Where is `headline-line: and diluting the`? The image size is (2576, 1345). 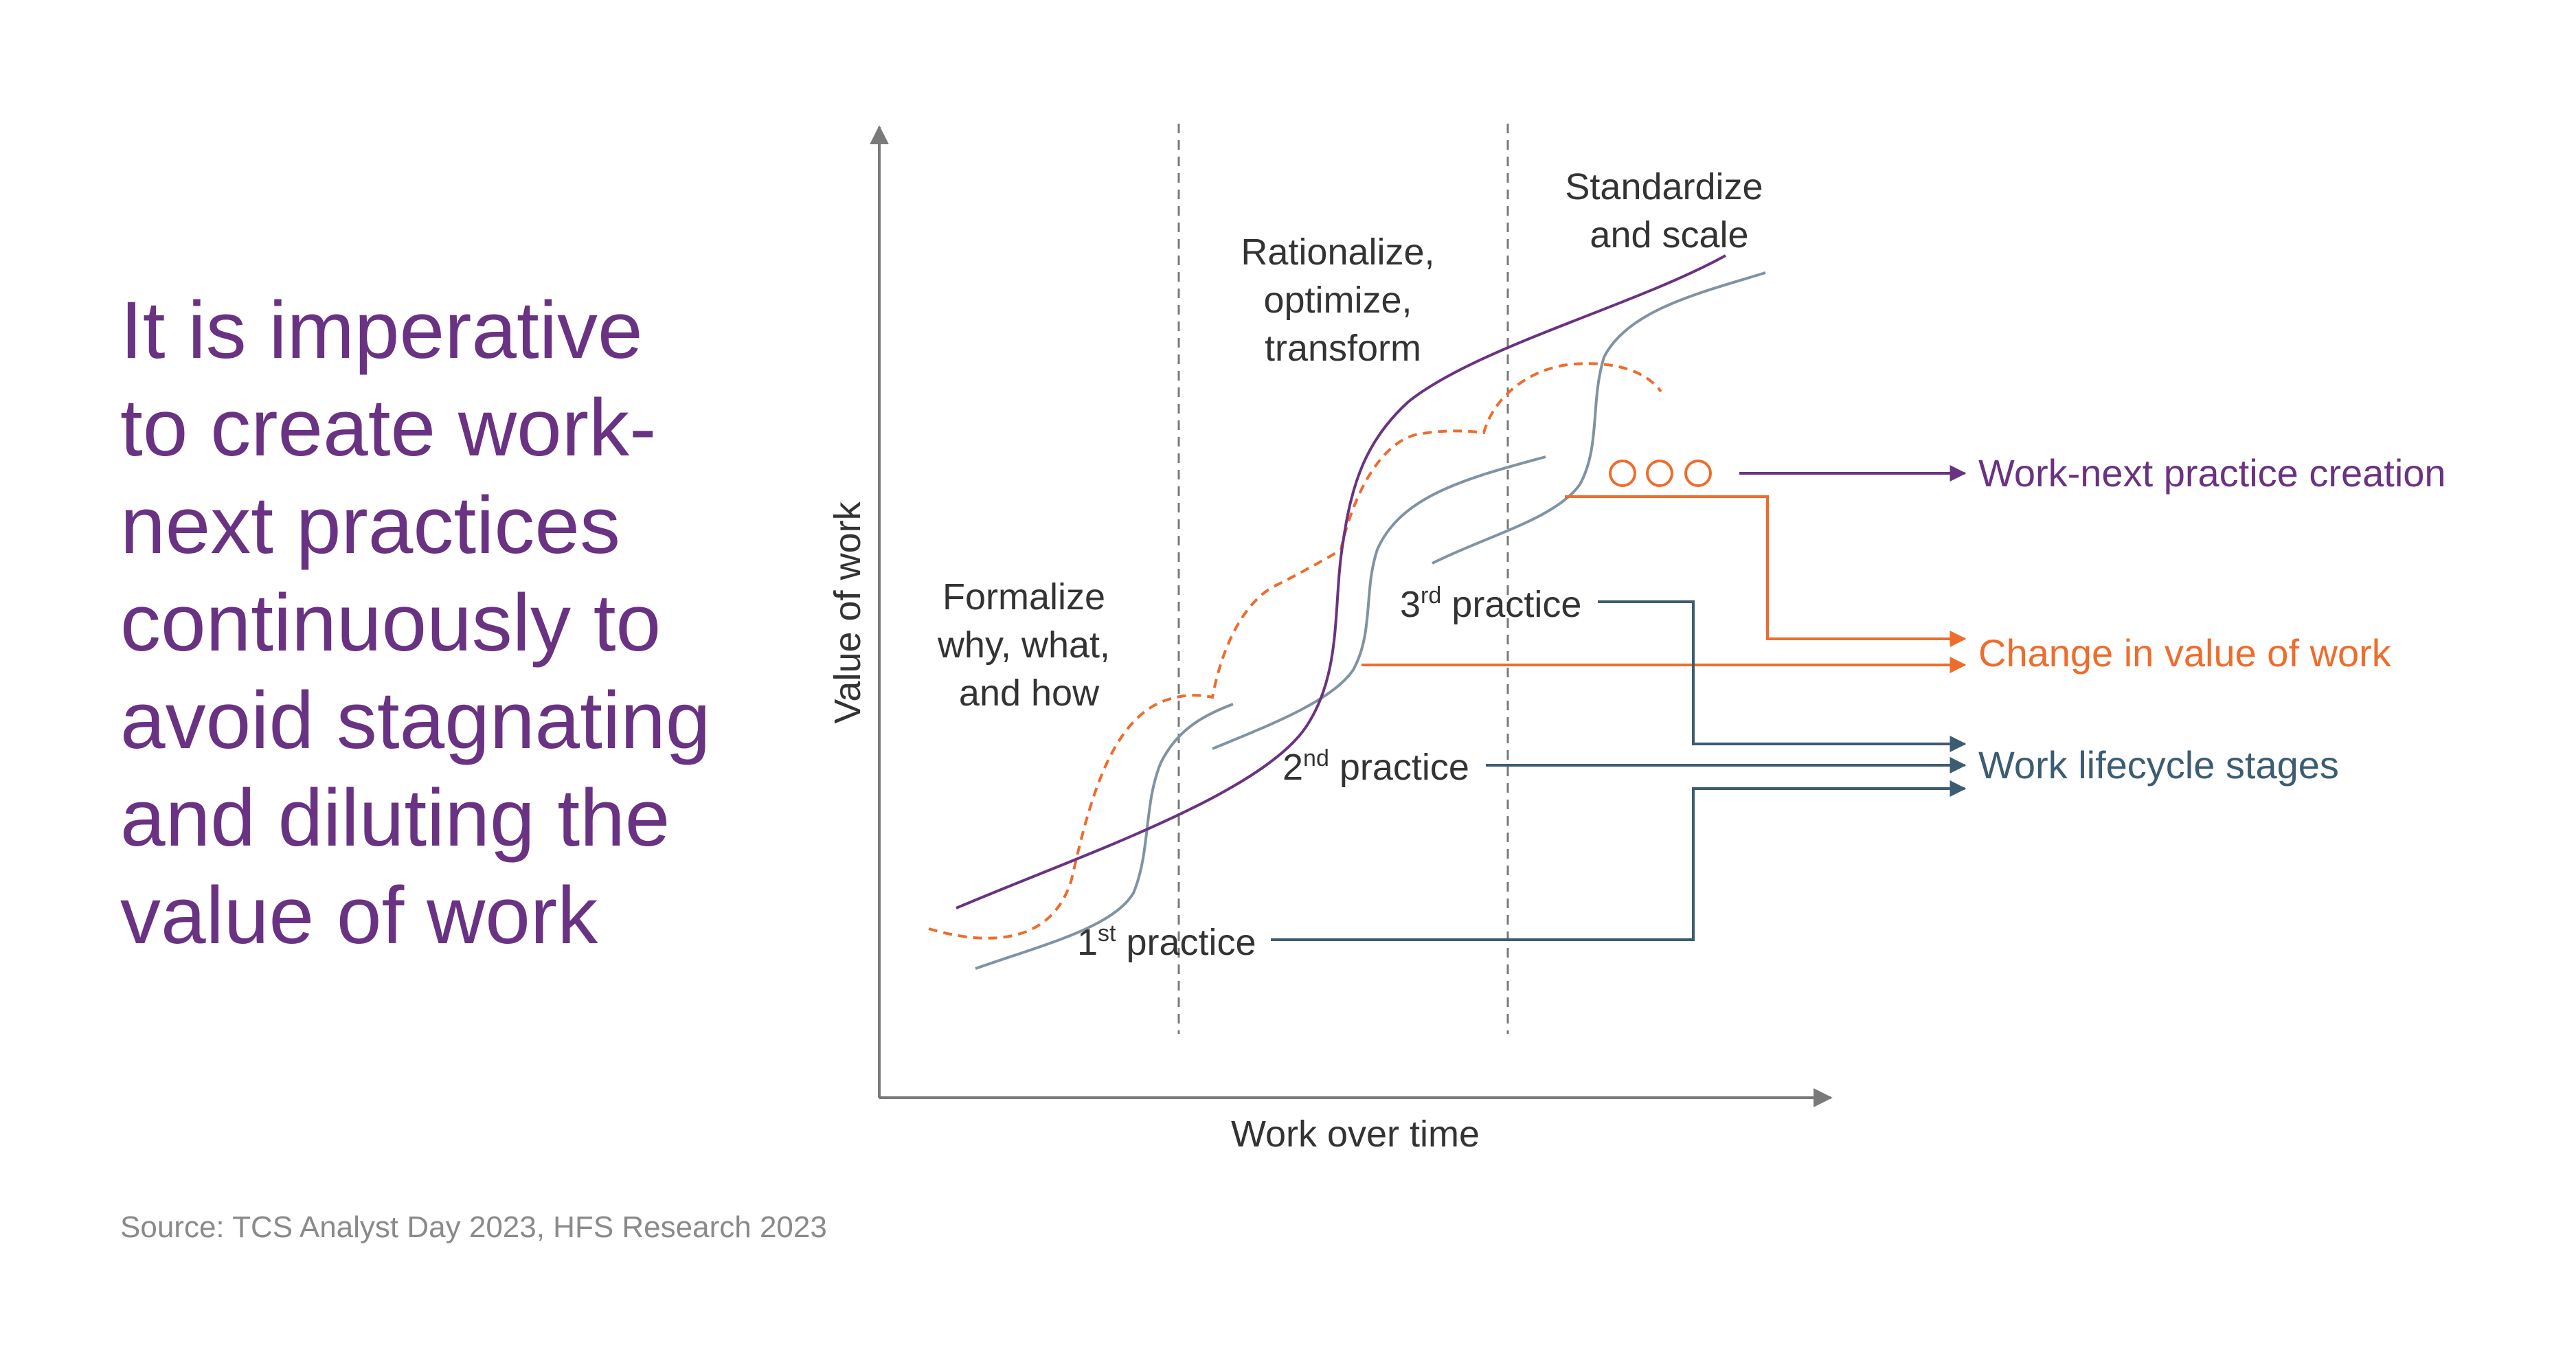
headline-line: and diluting the is located at coordinates (395, 818).